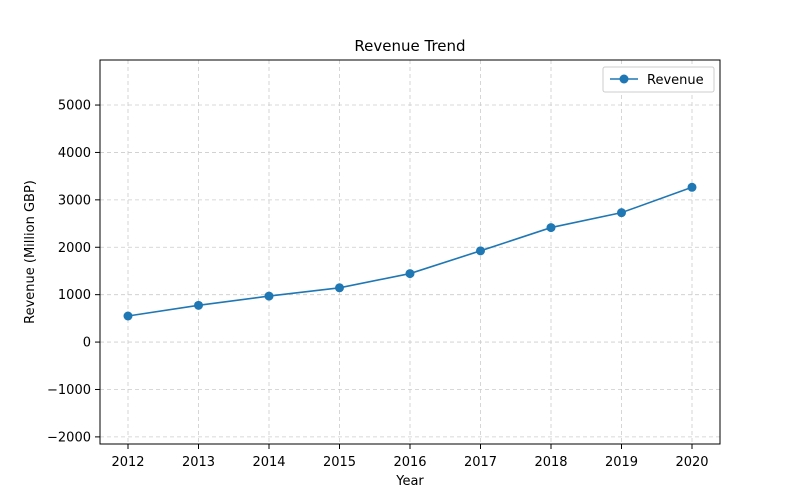 The image size is (800, 504). I want to click on x-tick-label: 2016, so click(409, 462).